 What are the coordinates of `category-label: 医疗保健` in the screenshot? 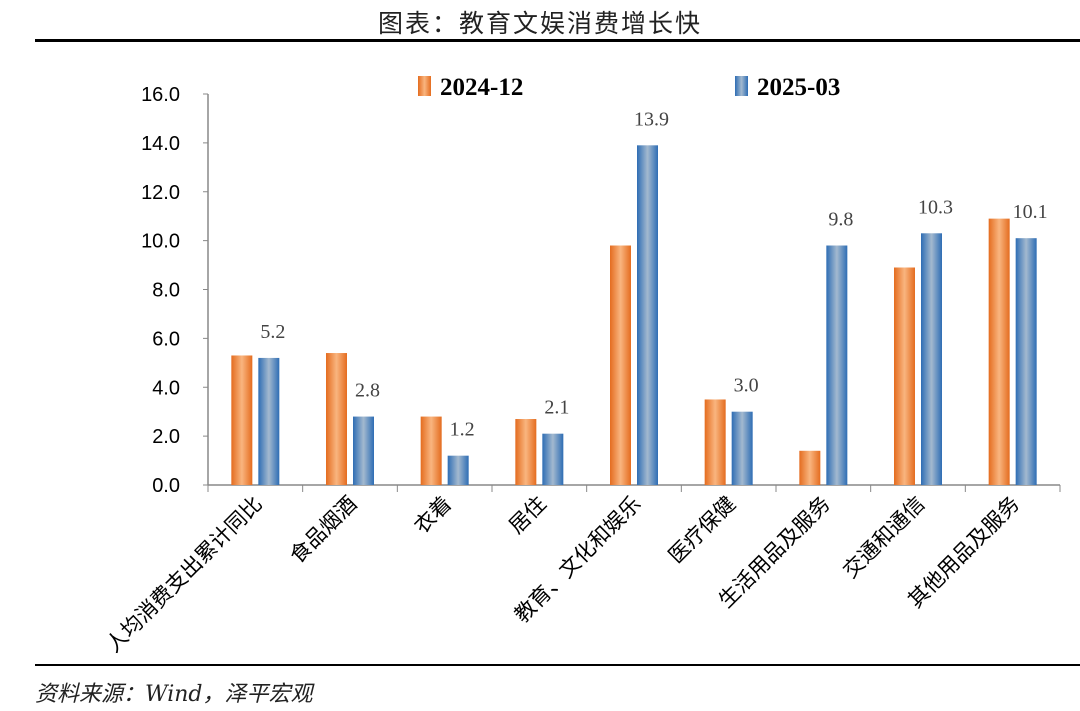 It's located at (702, 530).